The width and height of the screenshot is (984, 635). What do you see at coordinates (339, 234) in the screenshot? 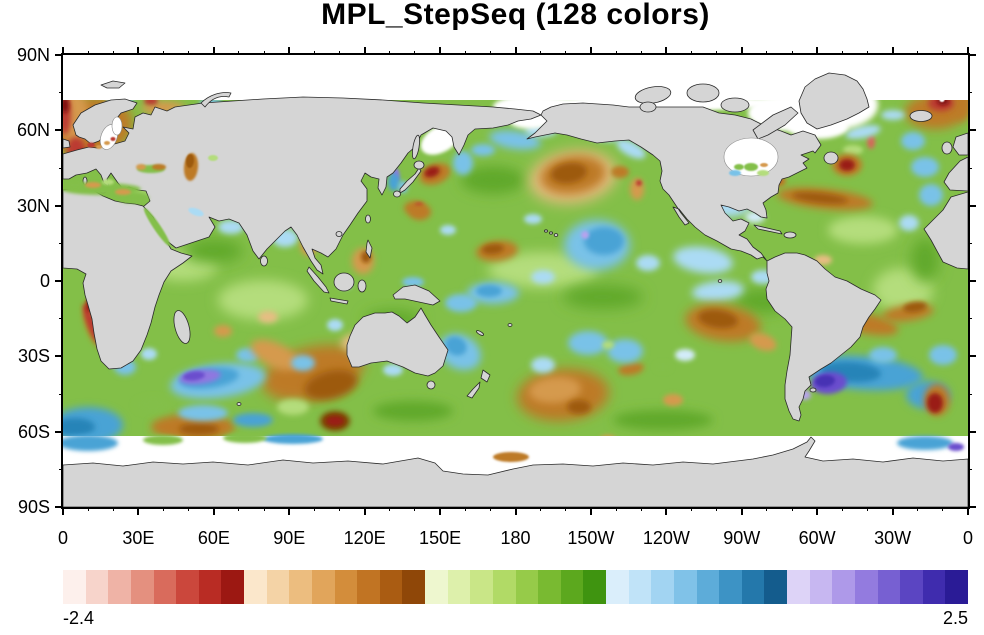
I see `island-hainan` at bounding box center [339, 234].